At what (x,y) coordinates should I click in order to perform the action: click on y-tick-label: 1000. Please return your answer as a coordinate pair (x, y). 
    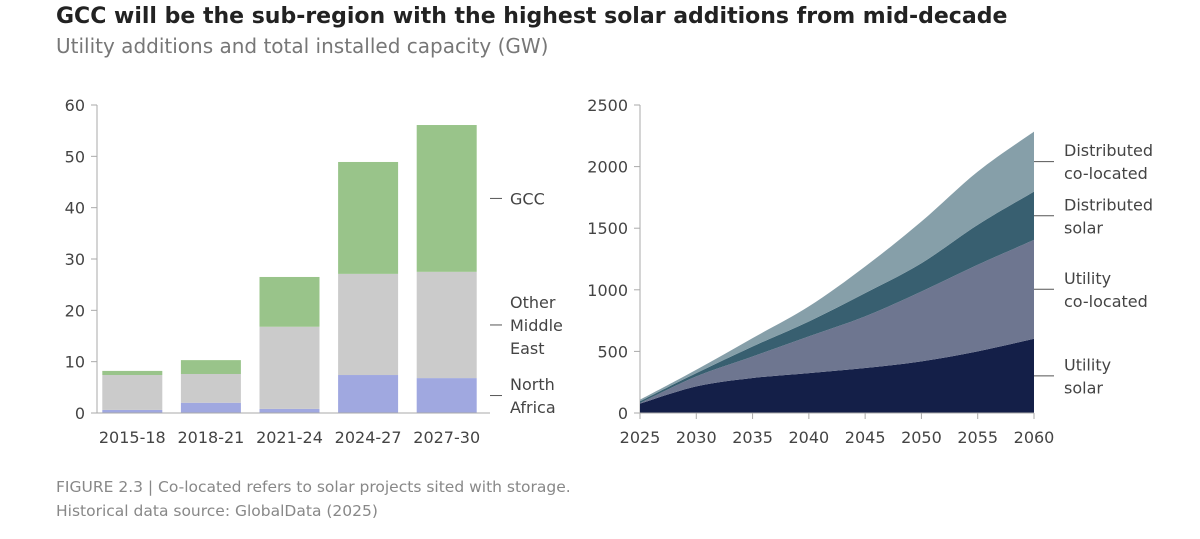
    Looking at the image, I should click on (607, 290).